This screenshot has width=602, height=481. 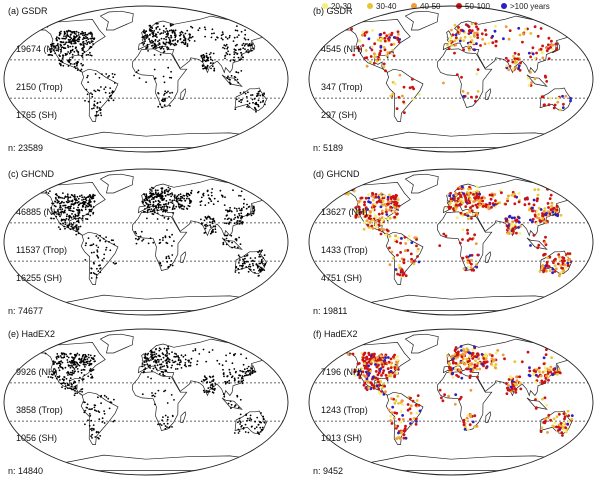 What do you see at coordinates (42, 250) in the screenshot?
I see `trop-count-label: 11537 (Trop)` at bounding box center [42, 250].